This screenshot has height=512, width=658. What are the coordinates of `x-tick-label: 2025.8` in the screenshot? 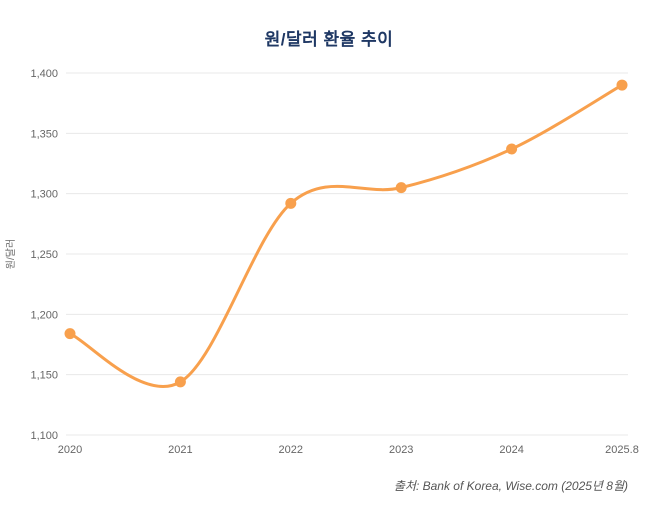 It's located at (622, 450).